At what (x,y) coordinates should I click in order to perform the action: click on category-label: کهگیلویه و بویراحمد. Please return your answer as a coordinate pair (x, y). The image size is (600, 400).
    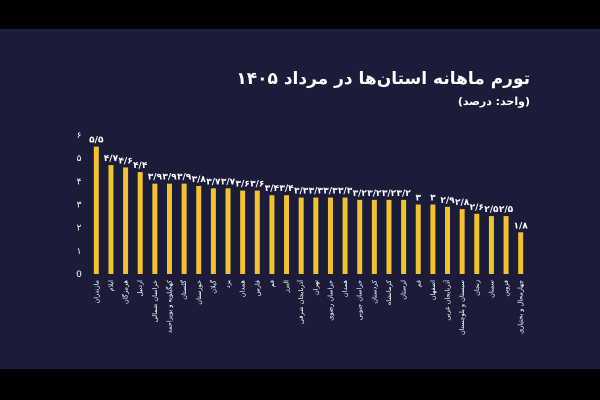
    Looking at the image, I should click on (169, 306).